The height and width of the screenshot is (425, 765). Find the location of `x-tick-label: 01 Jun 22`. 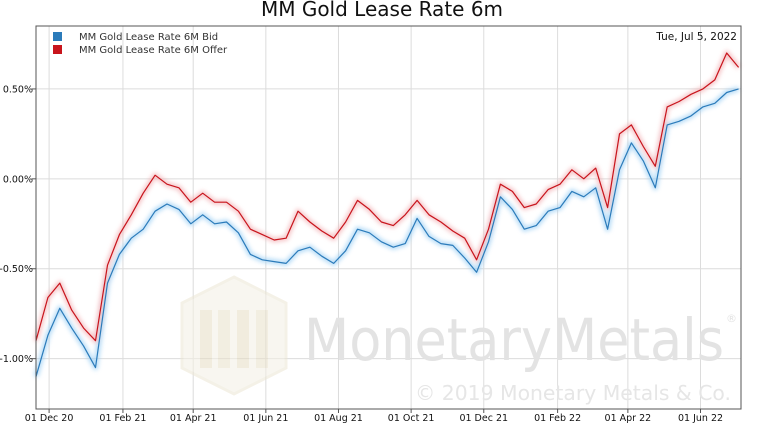

x-tick-label: 01 Jun 22 is located at coordinates (700, 418).